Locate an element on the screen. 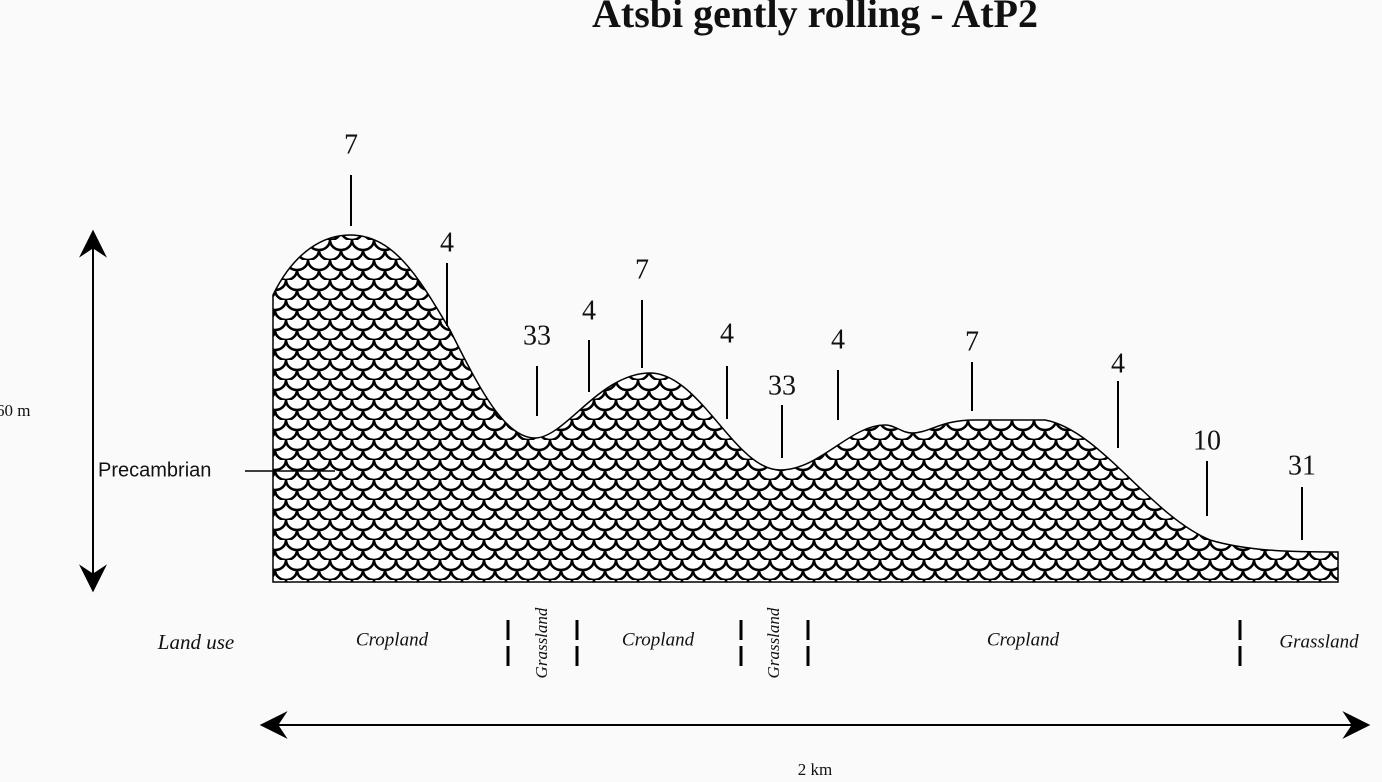  vertical-scale-label: 60 m is located at coordinates (15, 410).